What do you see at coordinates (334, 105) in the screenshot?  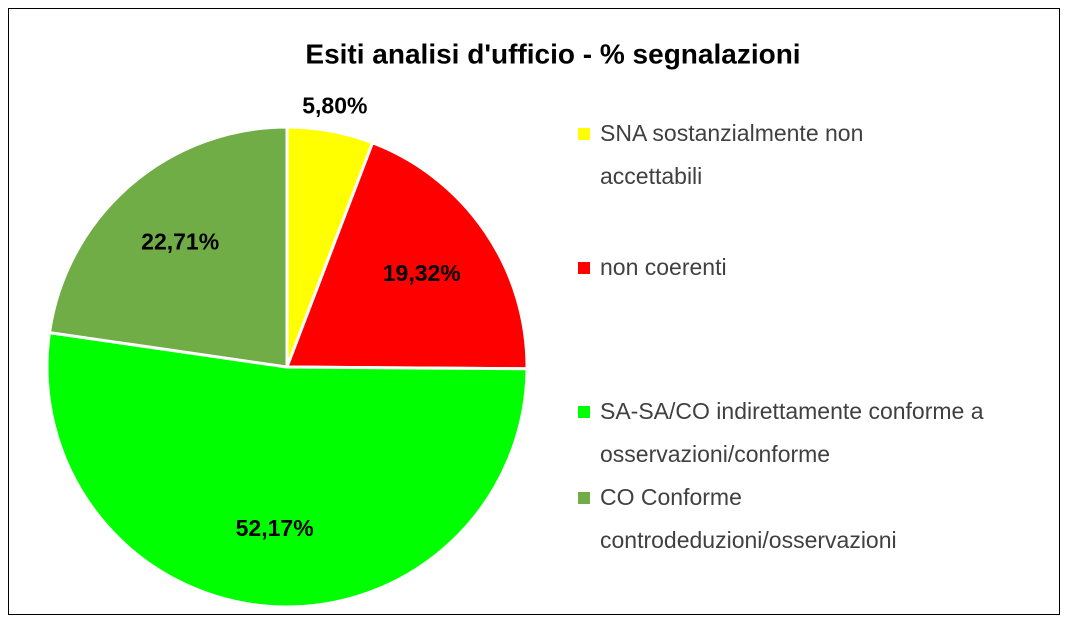 I see `data-label: 5,80%` at bounding box center [334, 105].